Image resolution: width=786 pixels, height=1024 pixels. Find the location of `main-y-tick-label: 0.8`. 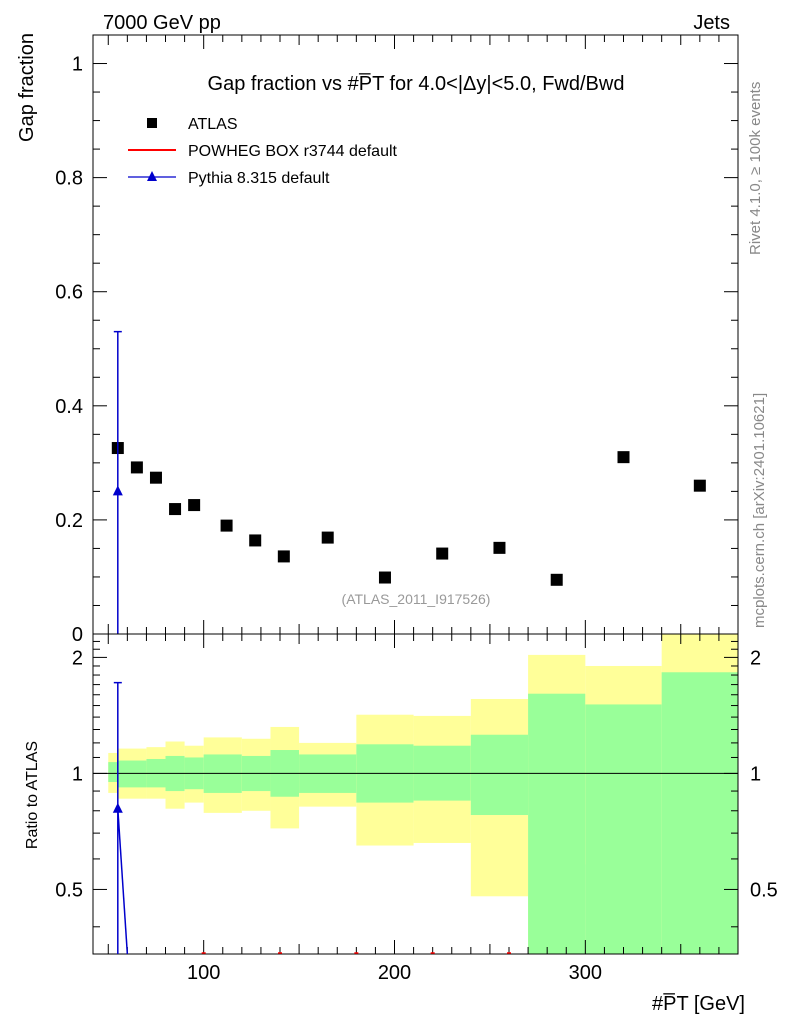

main-y-tick-label: 0.8 is located at coordinates (69, 179).